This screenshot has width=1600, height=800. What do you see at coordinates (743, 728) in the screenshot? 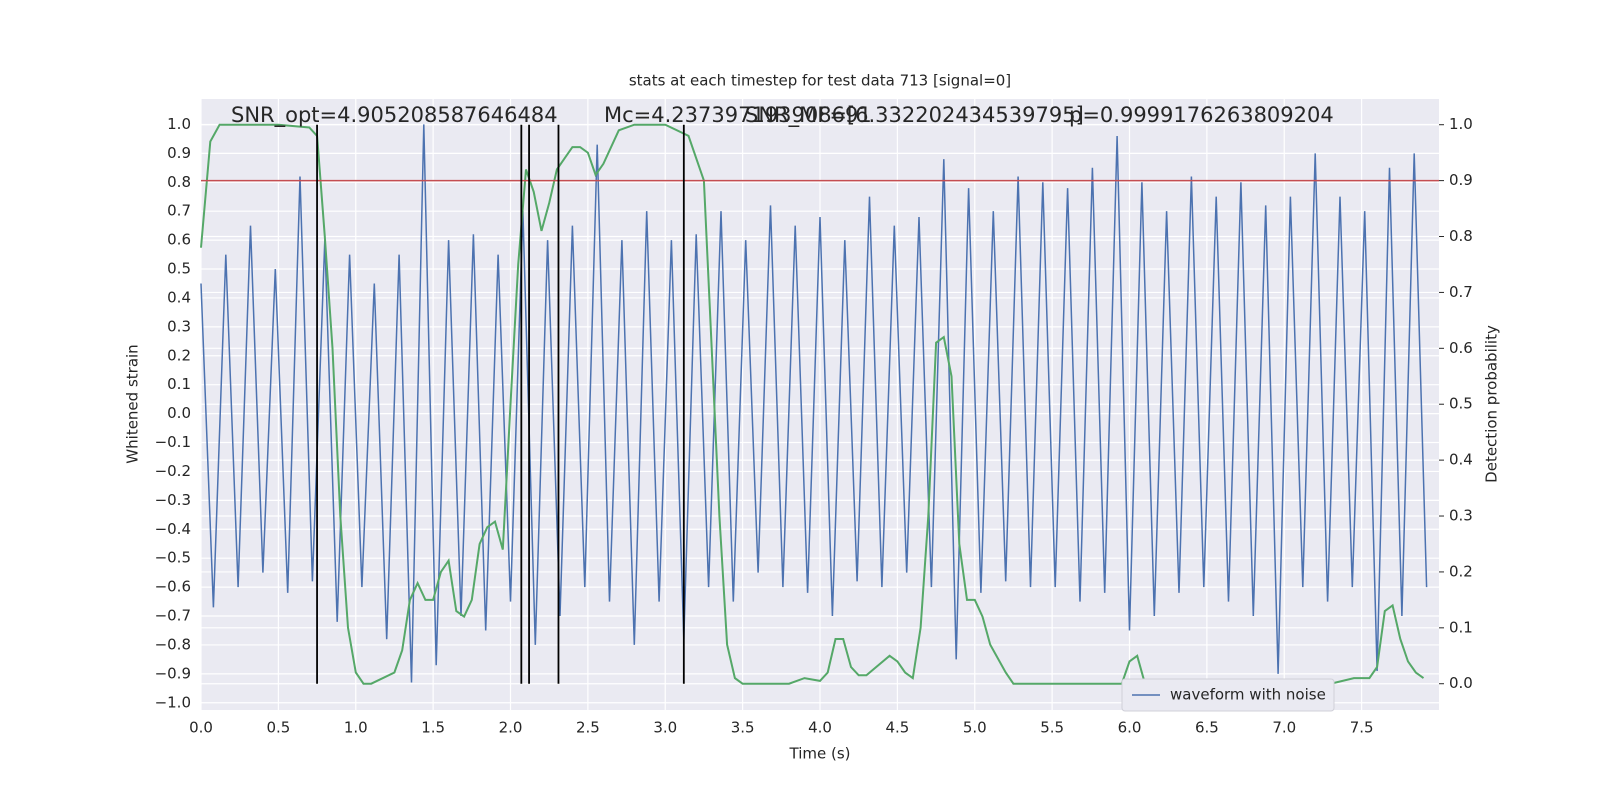
I see `x-tick-label: 3.5` at bounding box center [743, 728].